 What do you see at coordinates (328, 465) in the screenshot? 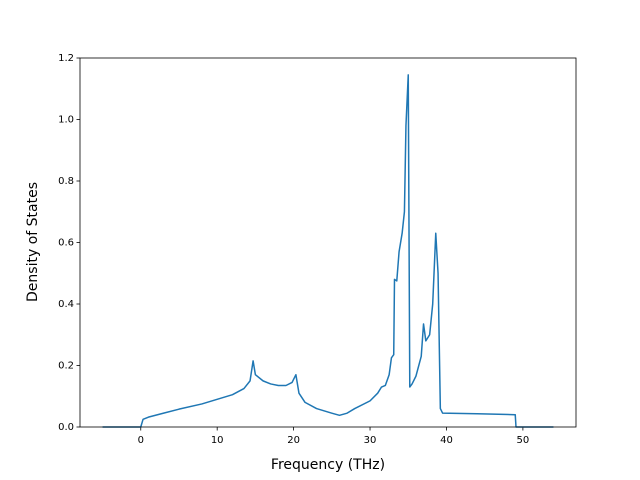
I see `x-axis-label: Frequency (THz)` at bounding box center [328, 465].